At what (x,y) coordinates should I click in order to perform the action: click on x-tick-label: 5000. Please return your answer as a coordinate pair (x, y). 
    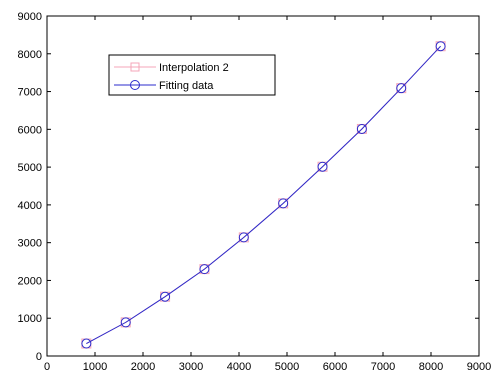
    Looking at the image, I should click on (287, 366).